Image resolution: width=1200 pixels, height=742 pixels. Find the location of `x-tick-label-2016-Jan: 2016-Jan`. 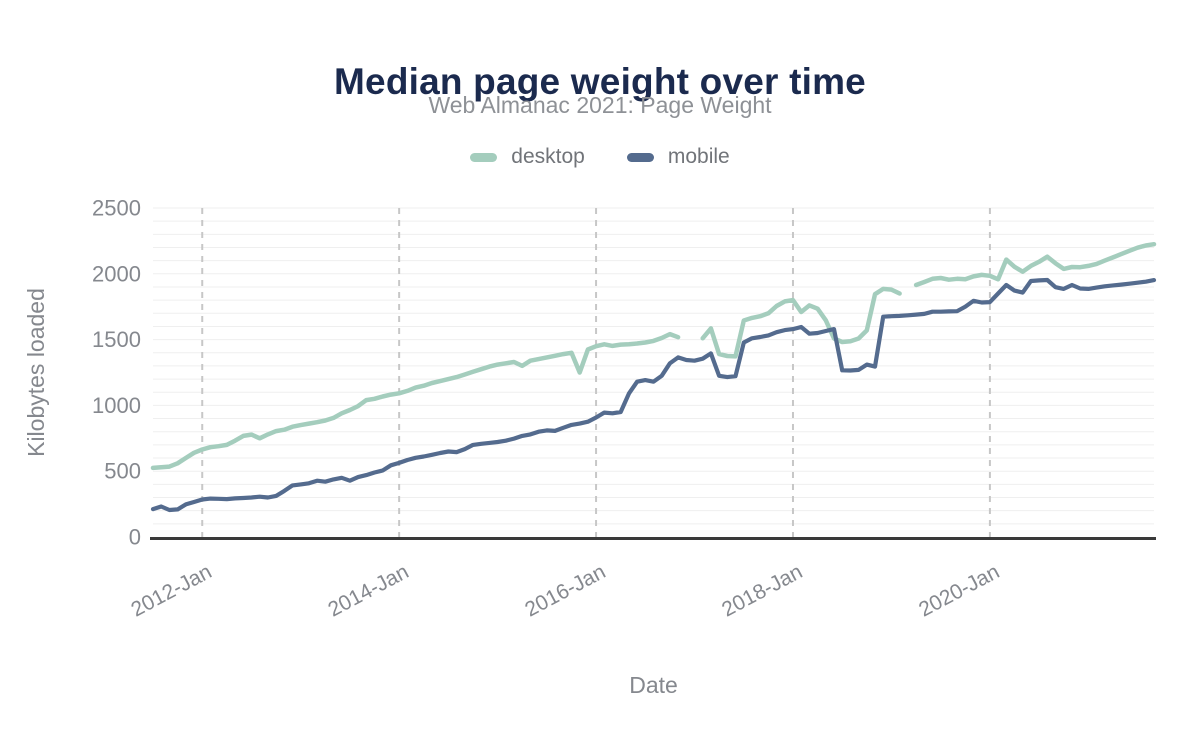

x-tick-label-2016-Jan: 2016-Jan is located at coordinates (565, 590).